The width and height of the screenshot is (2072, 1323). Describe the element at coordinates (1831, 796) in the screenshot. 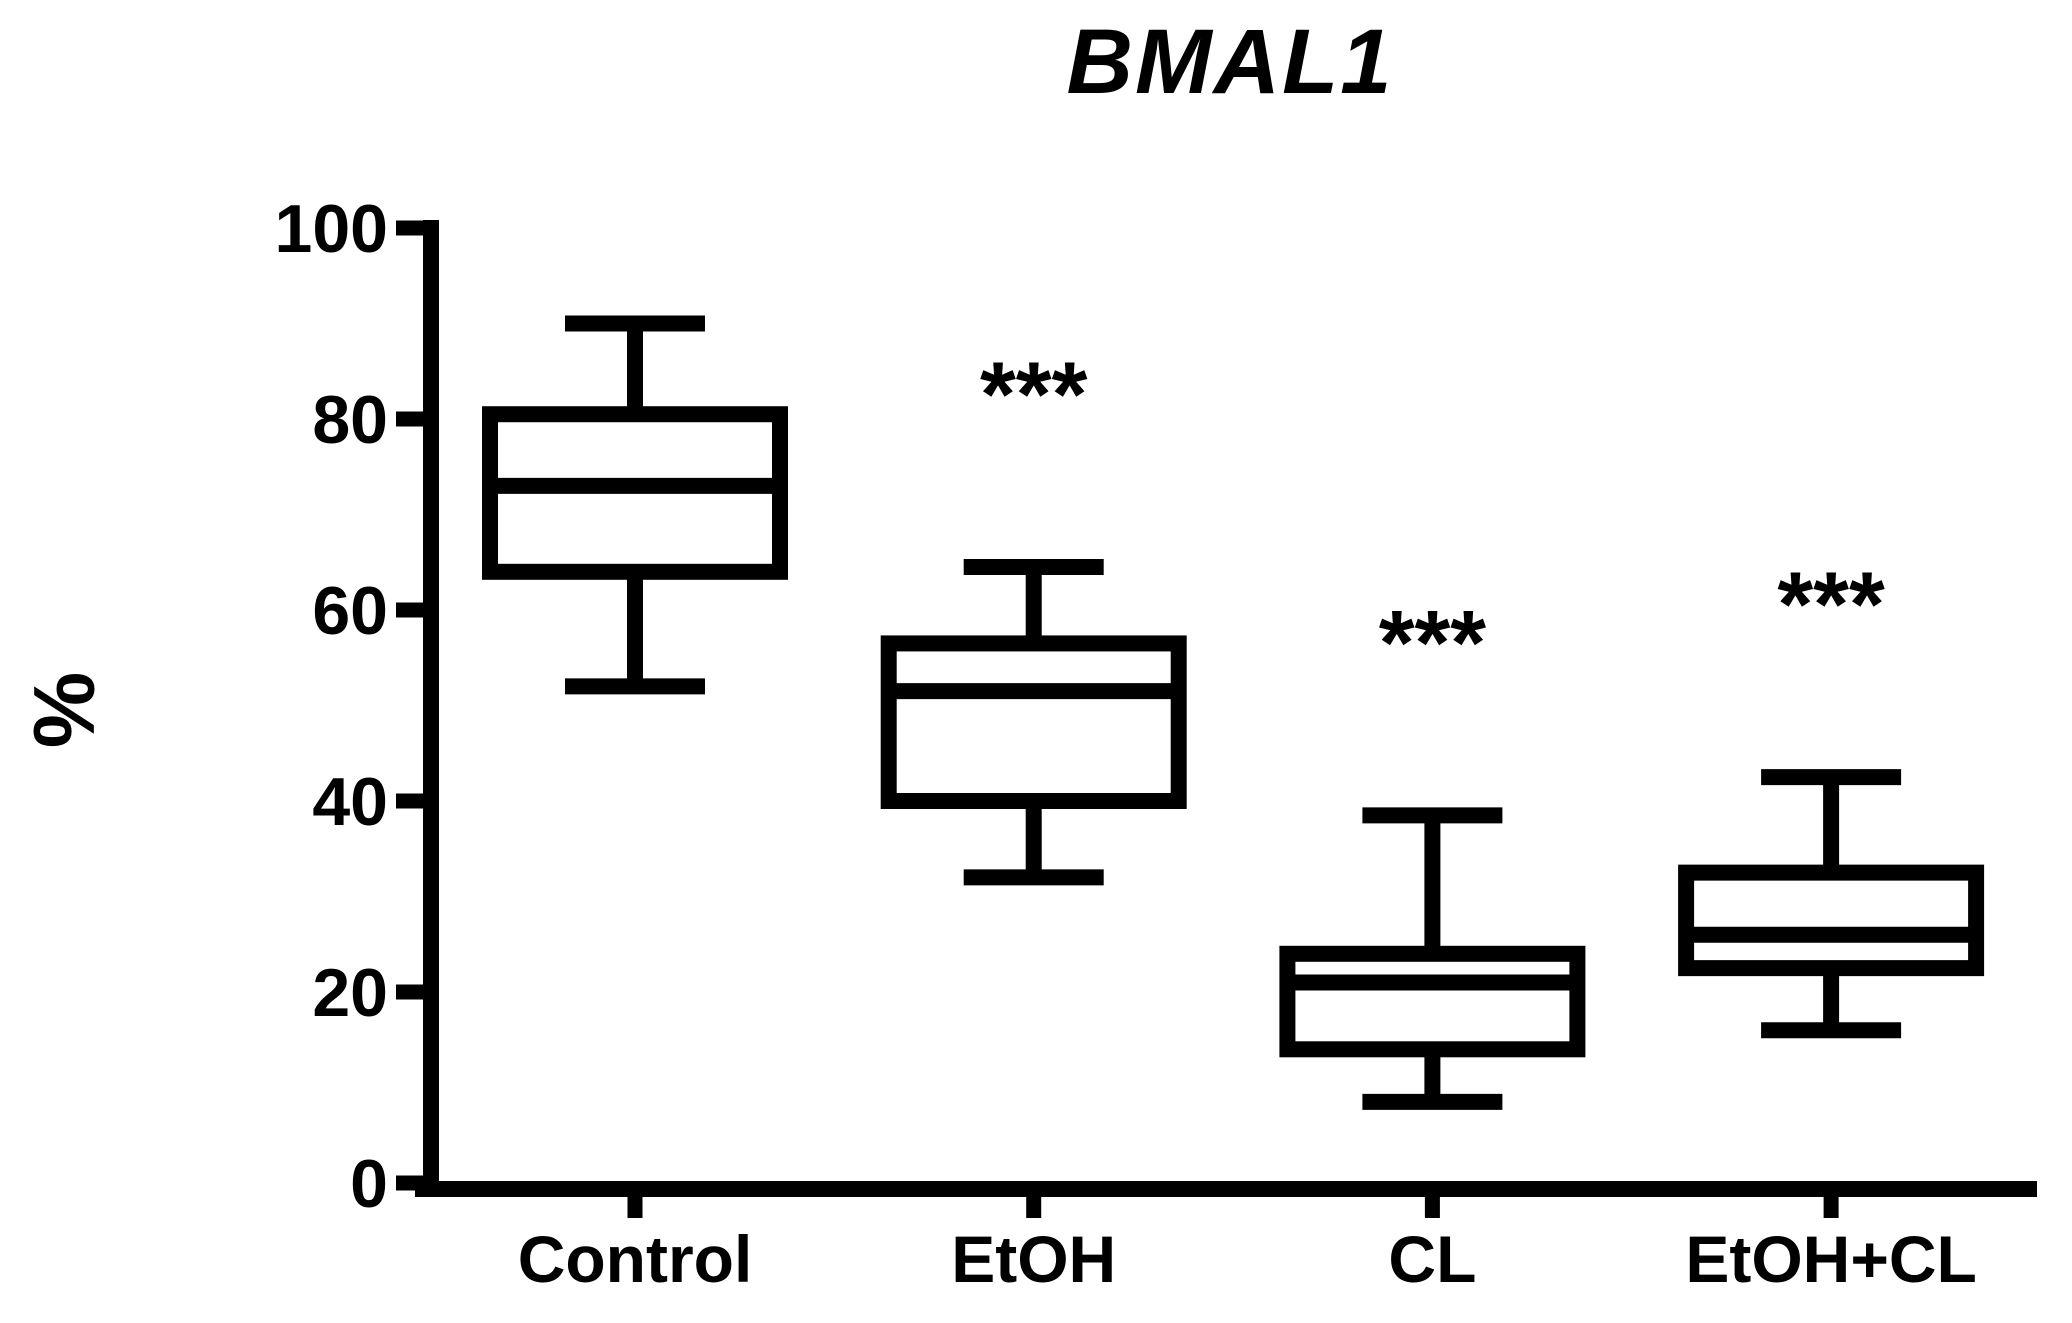

I see `box-group-etoh-cl: ***` at that location.